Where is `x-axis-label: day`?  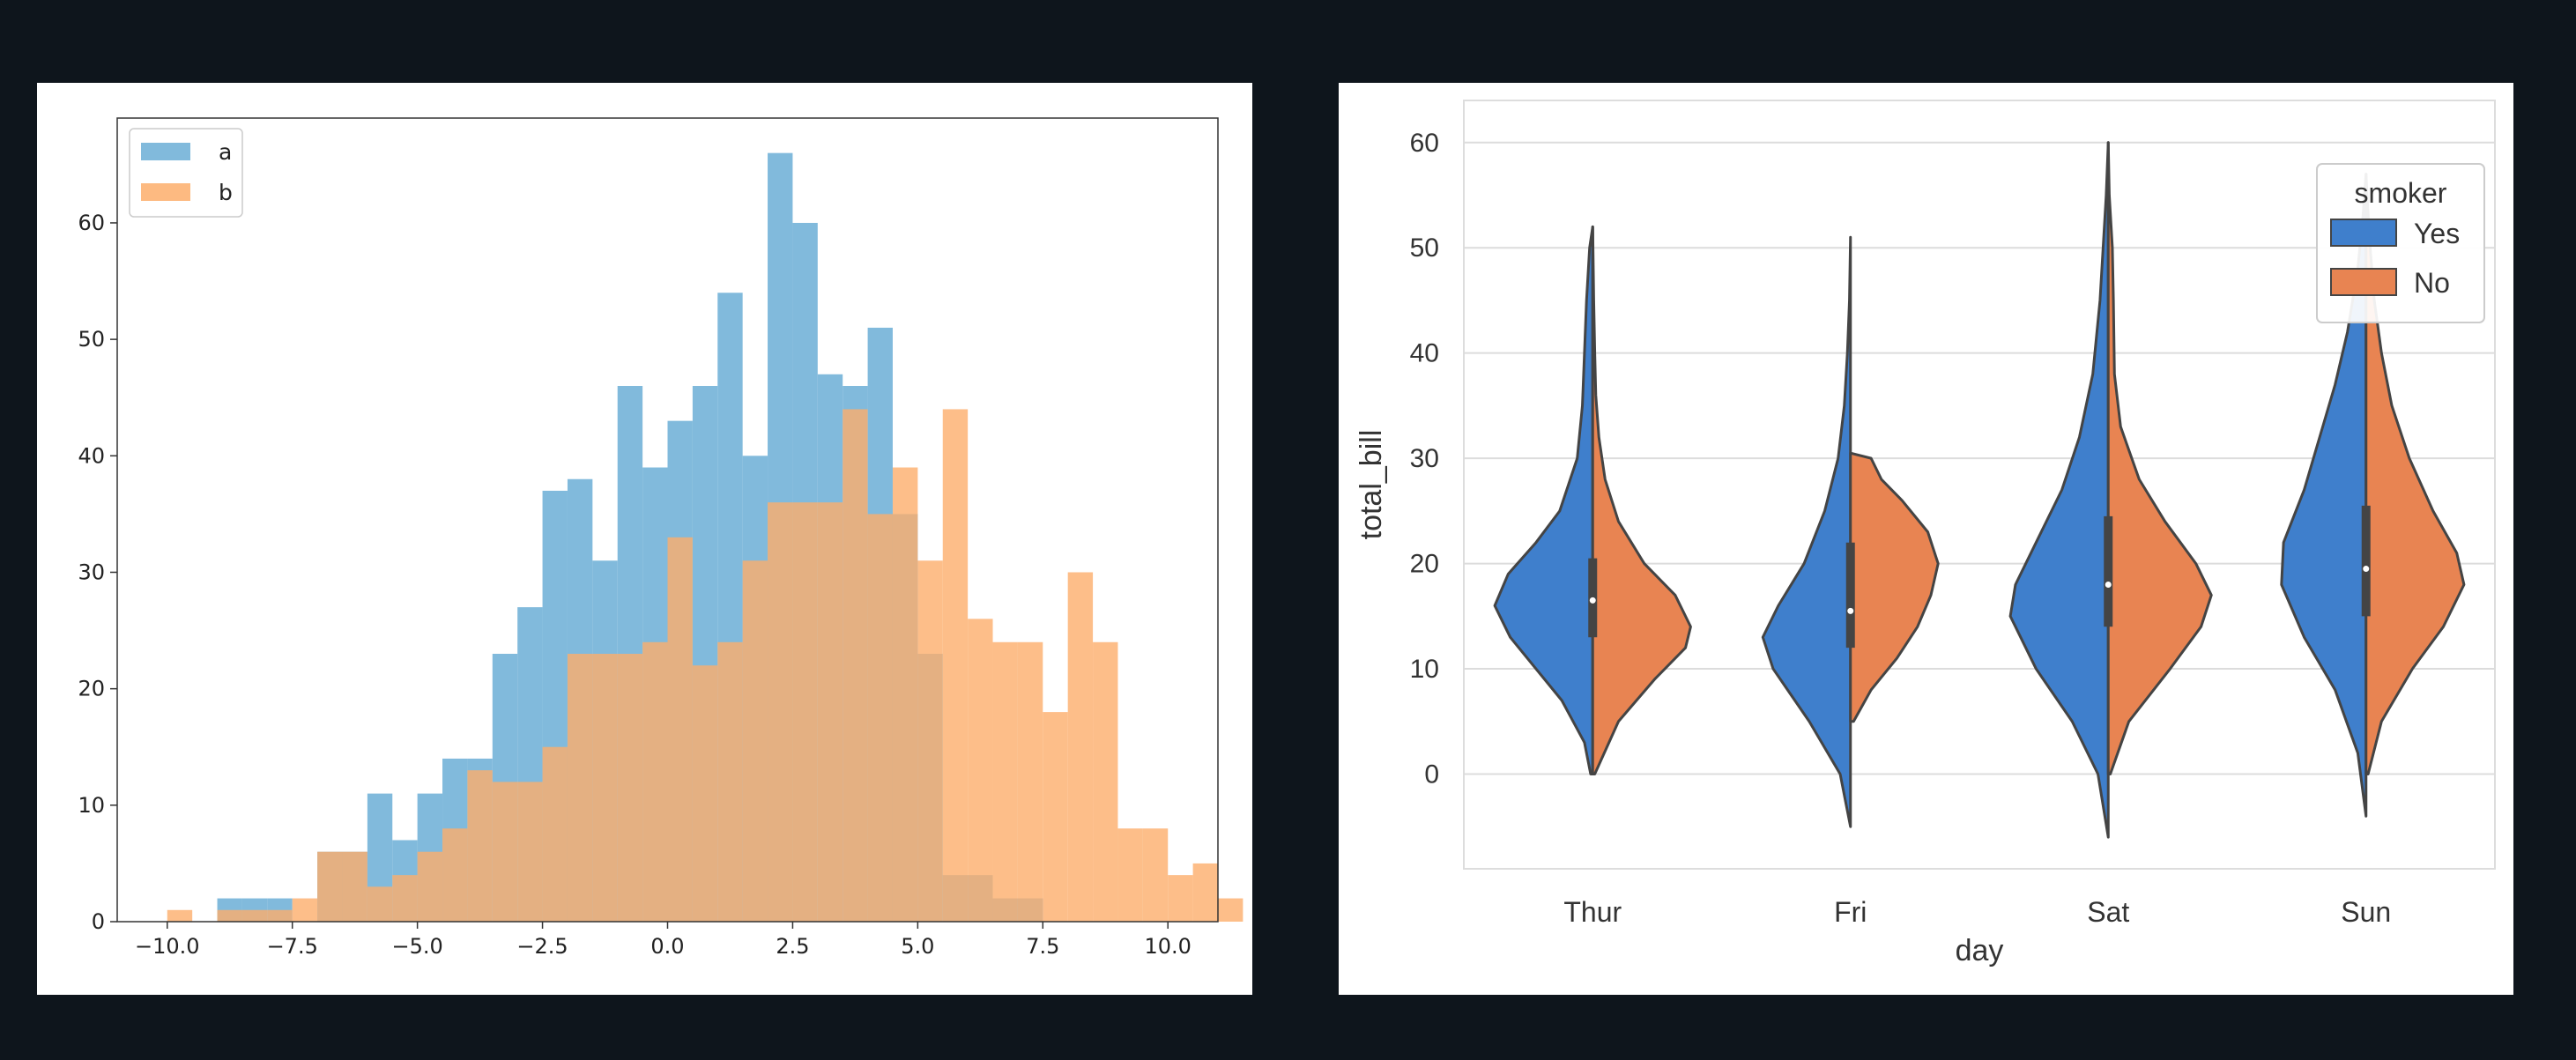 x-axis-label: day is located at coordinates (1980, 951).